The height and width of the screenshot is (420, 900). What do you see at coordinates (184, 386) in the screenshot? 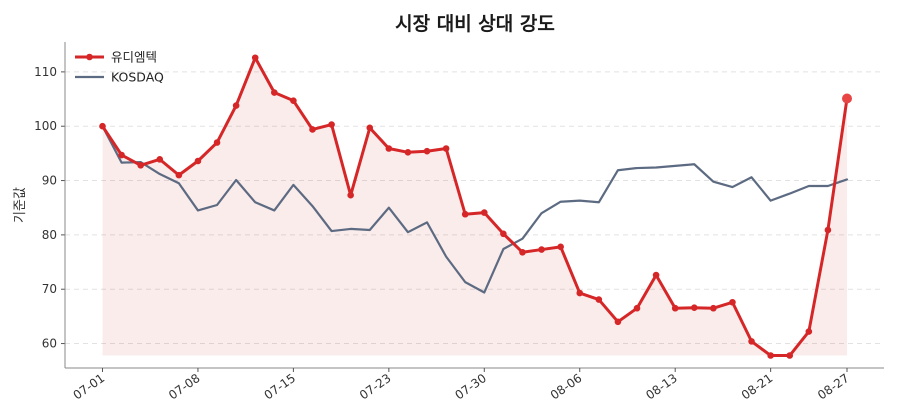
I see `x-tick-label: 07-08` at bounding box center [184, 386].